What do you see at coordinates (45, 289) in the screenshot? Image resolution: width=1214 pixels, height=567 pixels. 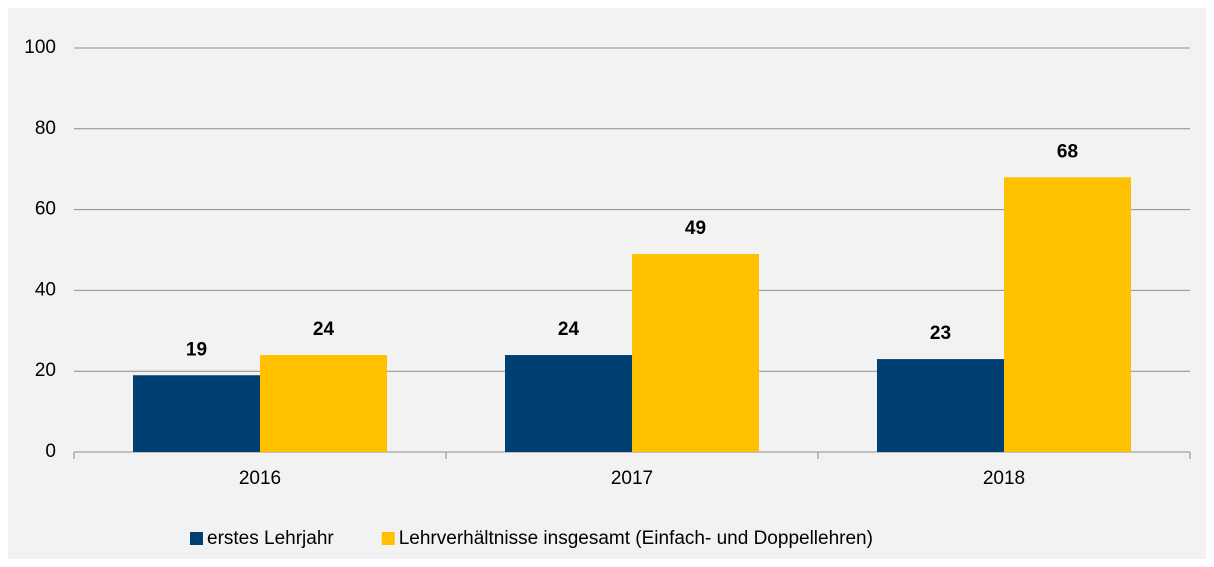 I see `y-tick-label: 40` at bounding box center [45, 289].